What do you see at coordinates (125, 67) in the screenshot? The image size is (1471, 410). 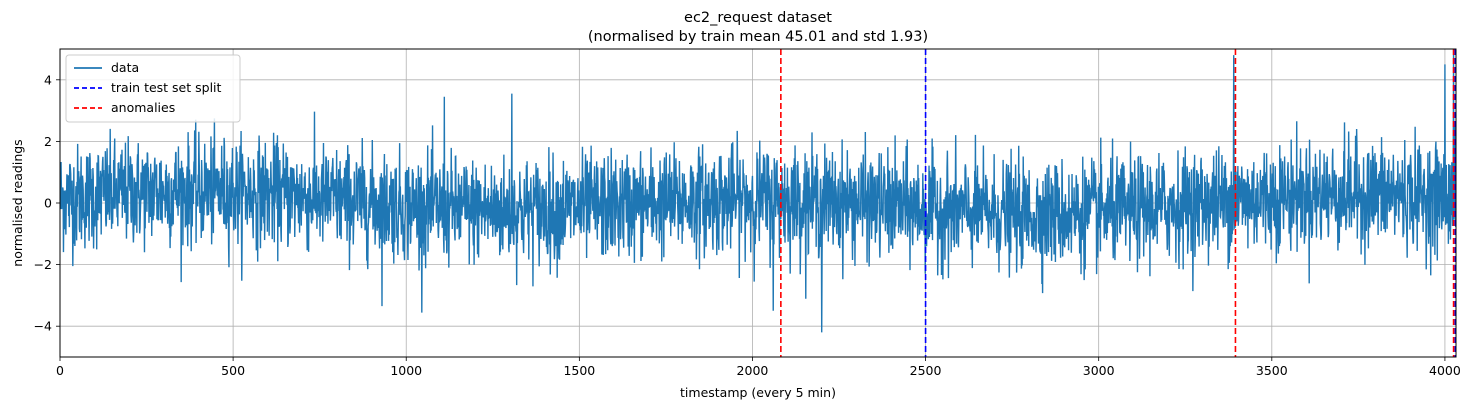 I see `legend-label-data: data` at bounding box center [125, 67].